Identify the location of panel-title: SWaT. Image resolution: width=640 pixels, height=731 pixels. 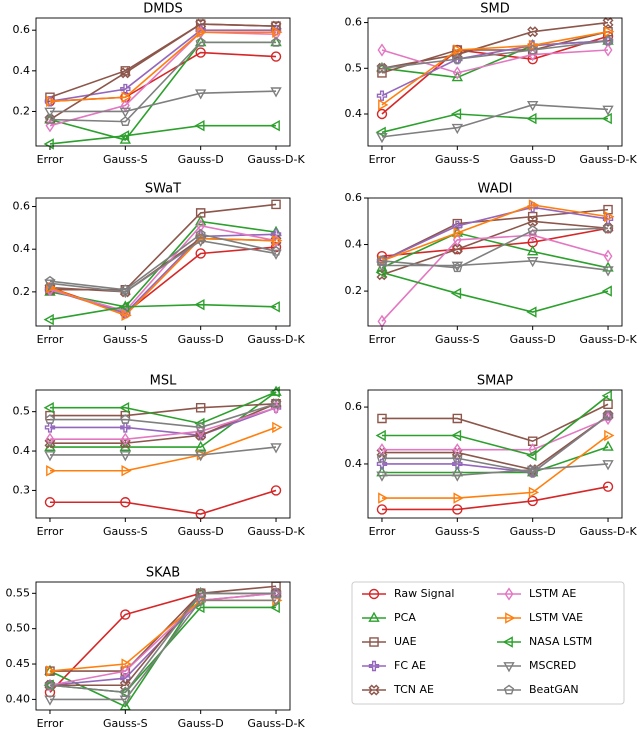
(163, 189).